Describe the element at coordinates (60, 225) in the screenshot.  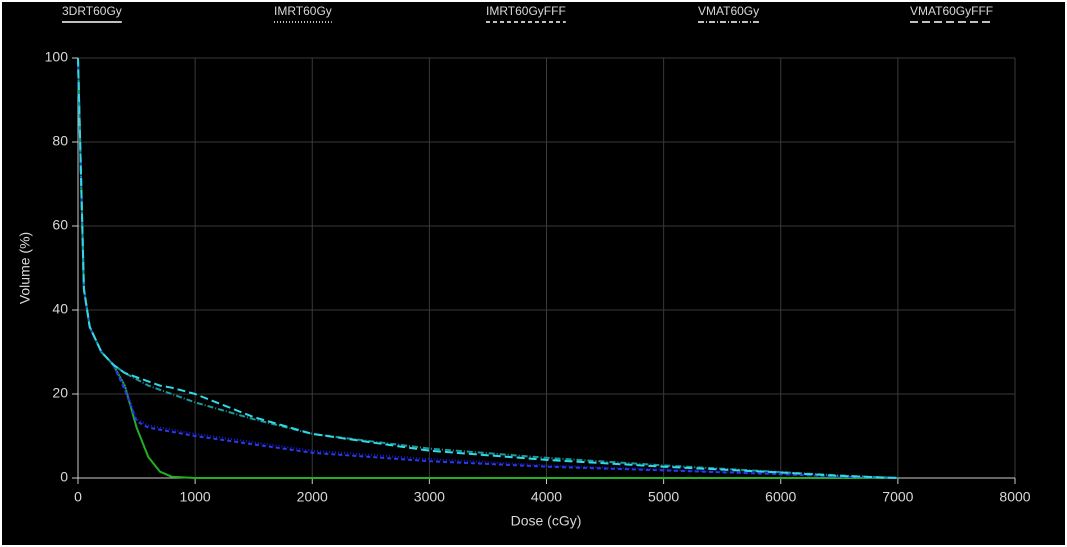
I see `y-tick-label: 60` at that location.